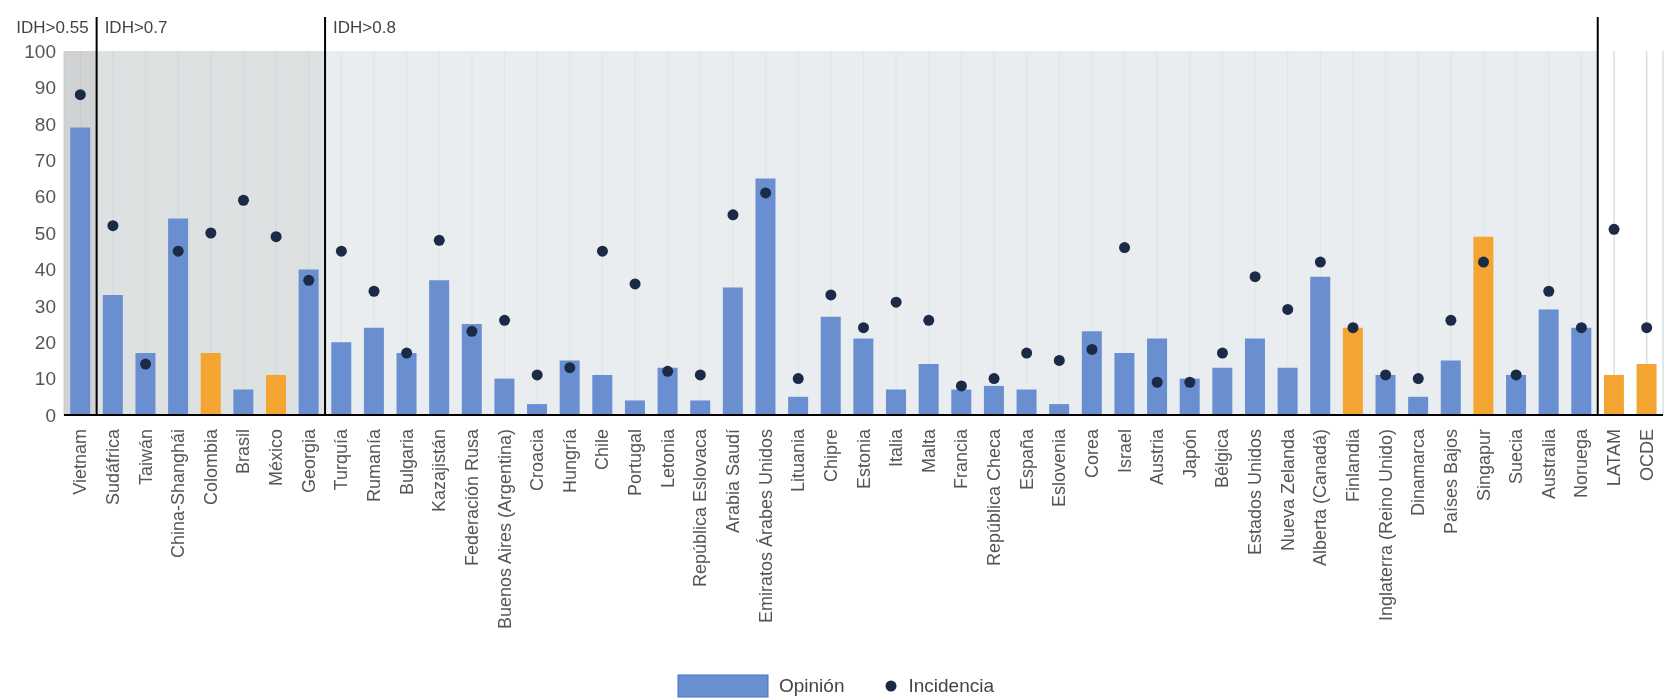  What do you see at coordinates (1548, 464) in the screenshot?
I see `x-tick-label: Australia` at bounding box center [1548, 464].